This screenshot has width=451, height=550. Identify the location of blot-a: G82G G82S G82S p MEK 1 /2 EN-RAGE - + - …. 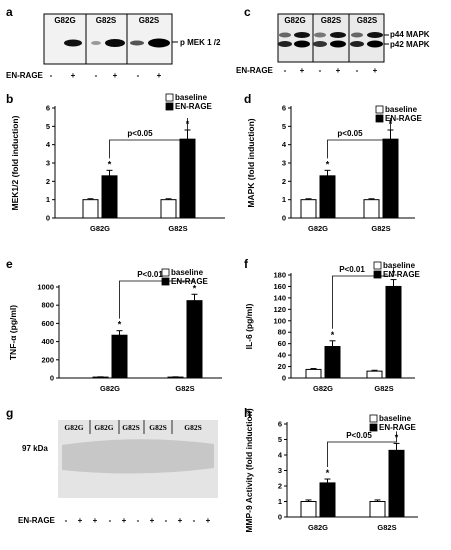
(113, 46).